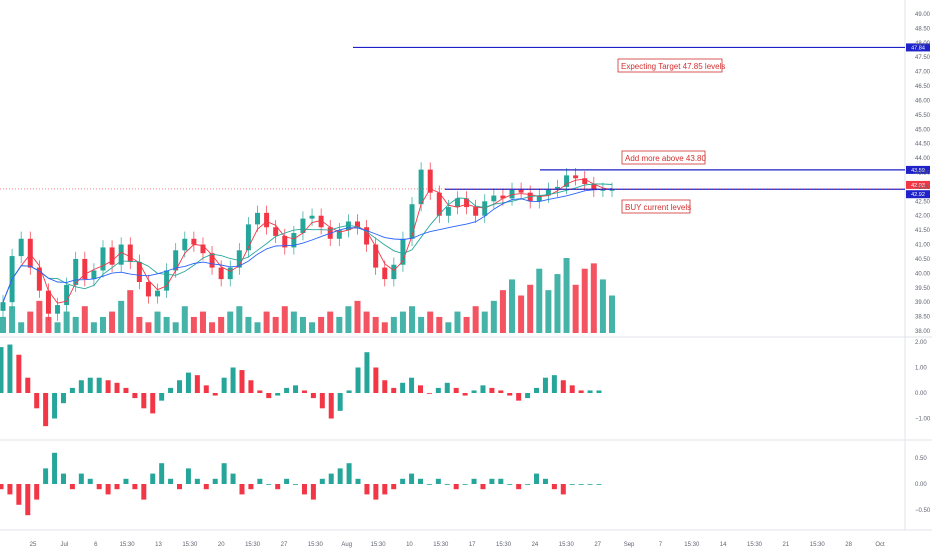 This screenshot has height=550, width=932. Describe the element at coordinates (923, 116) in the screenshot. I see `price-tick-label: 45.50` at that location.